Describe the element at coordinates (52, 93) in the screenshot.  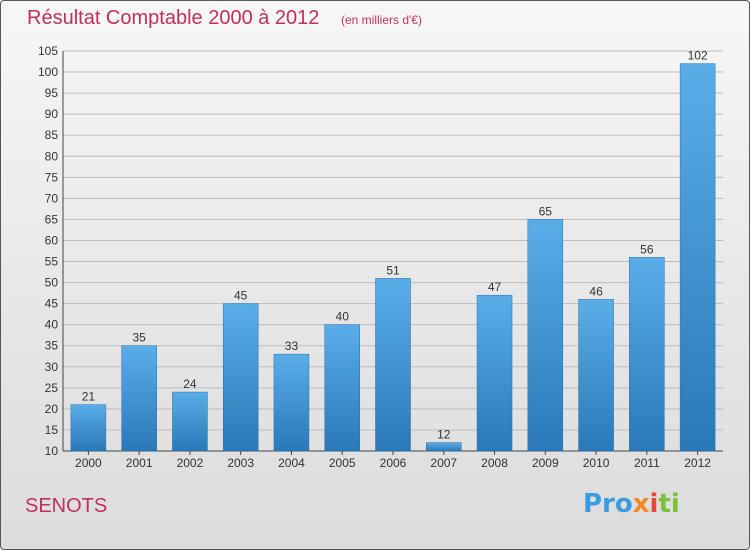
I see `y-tick-label: 95` at that location.